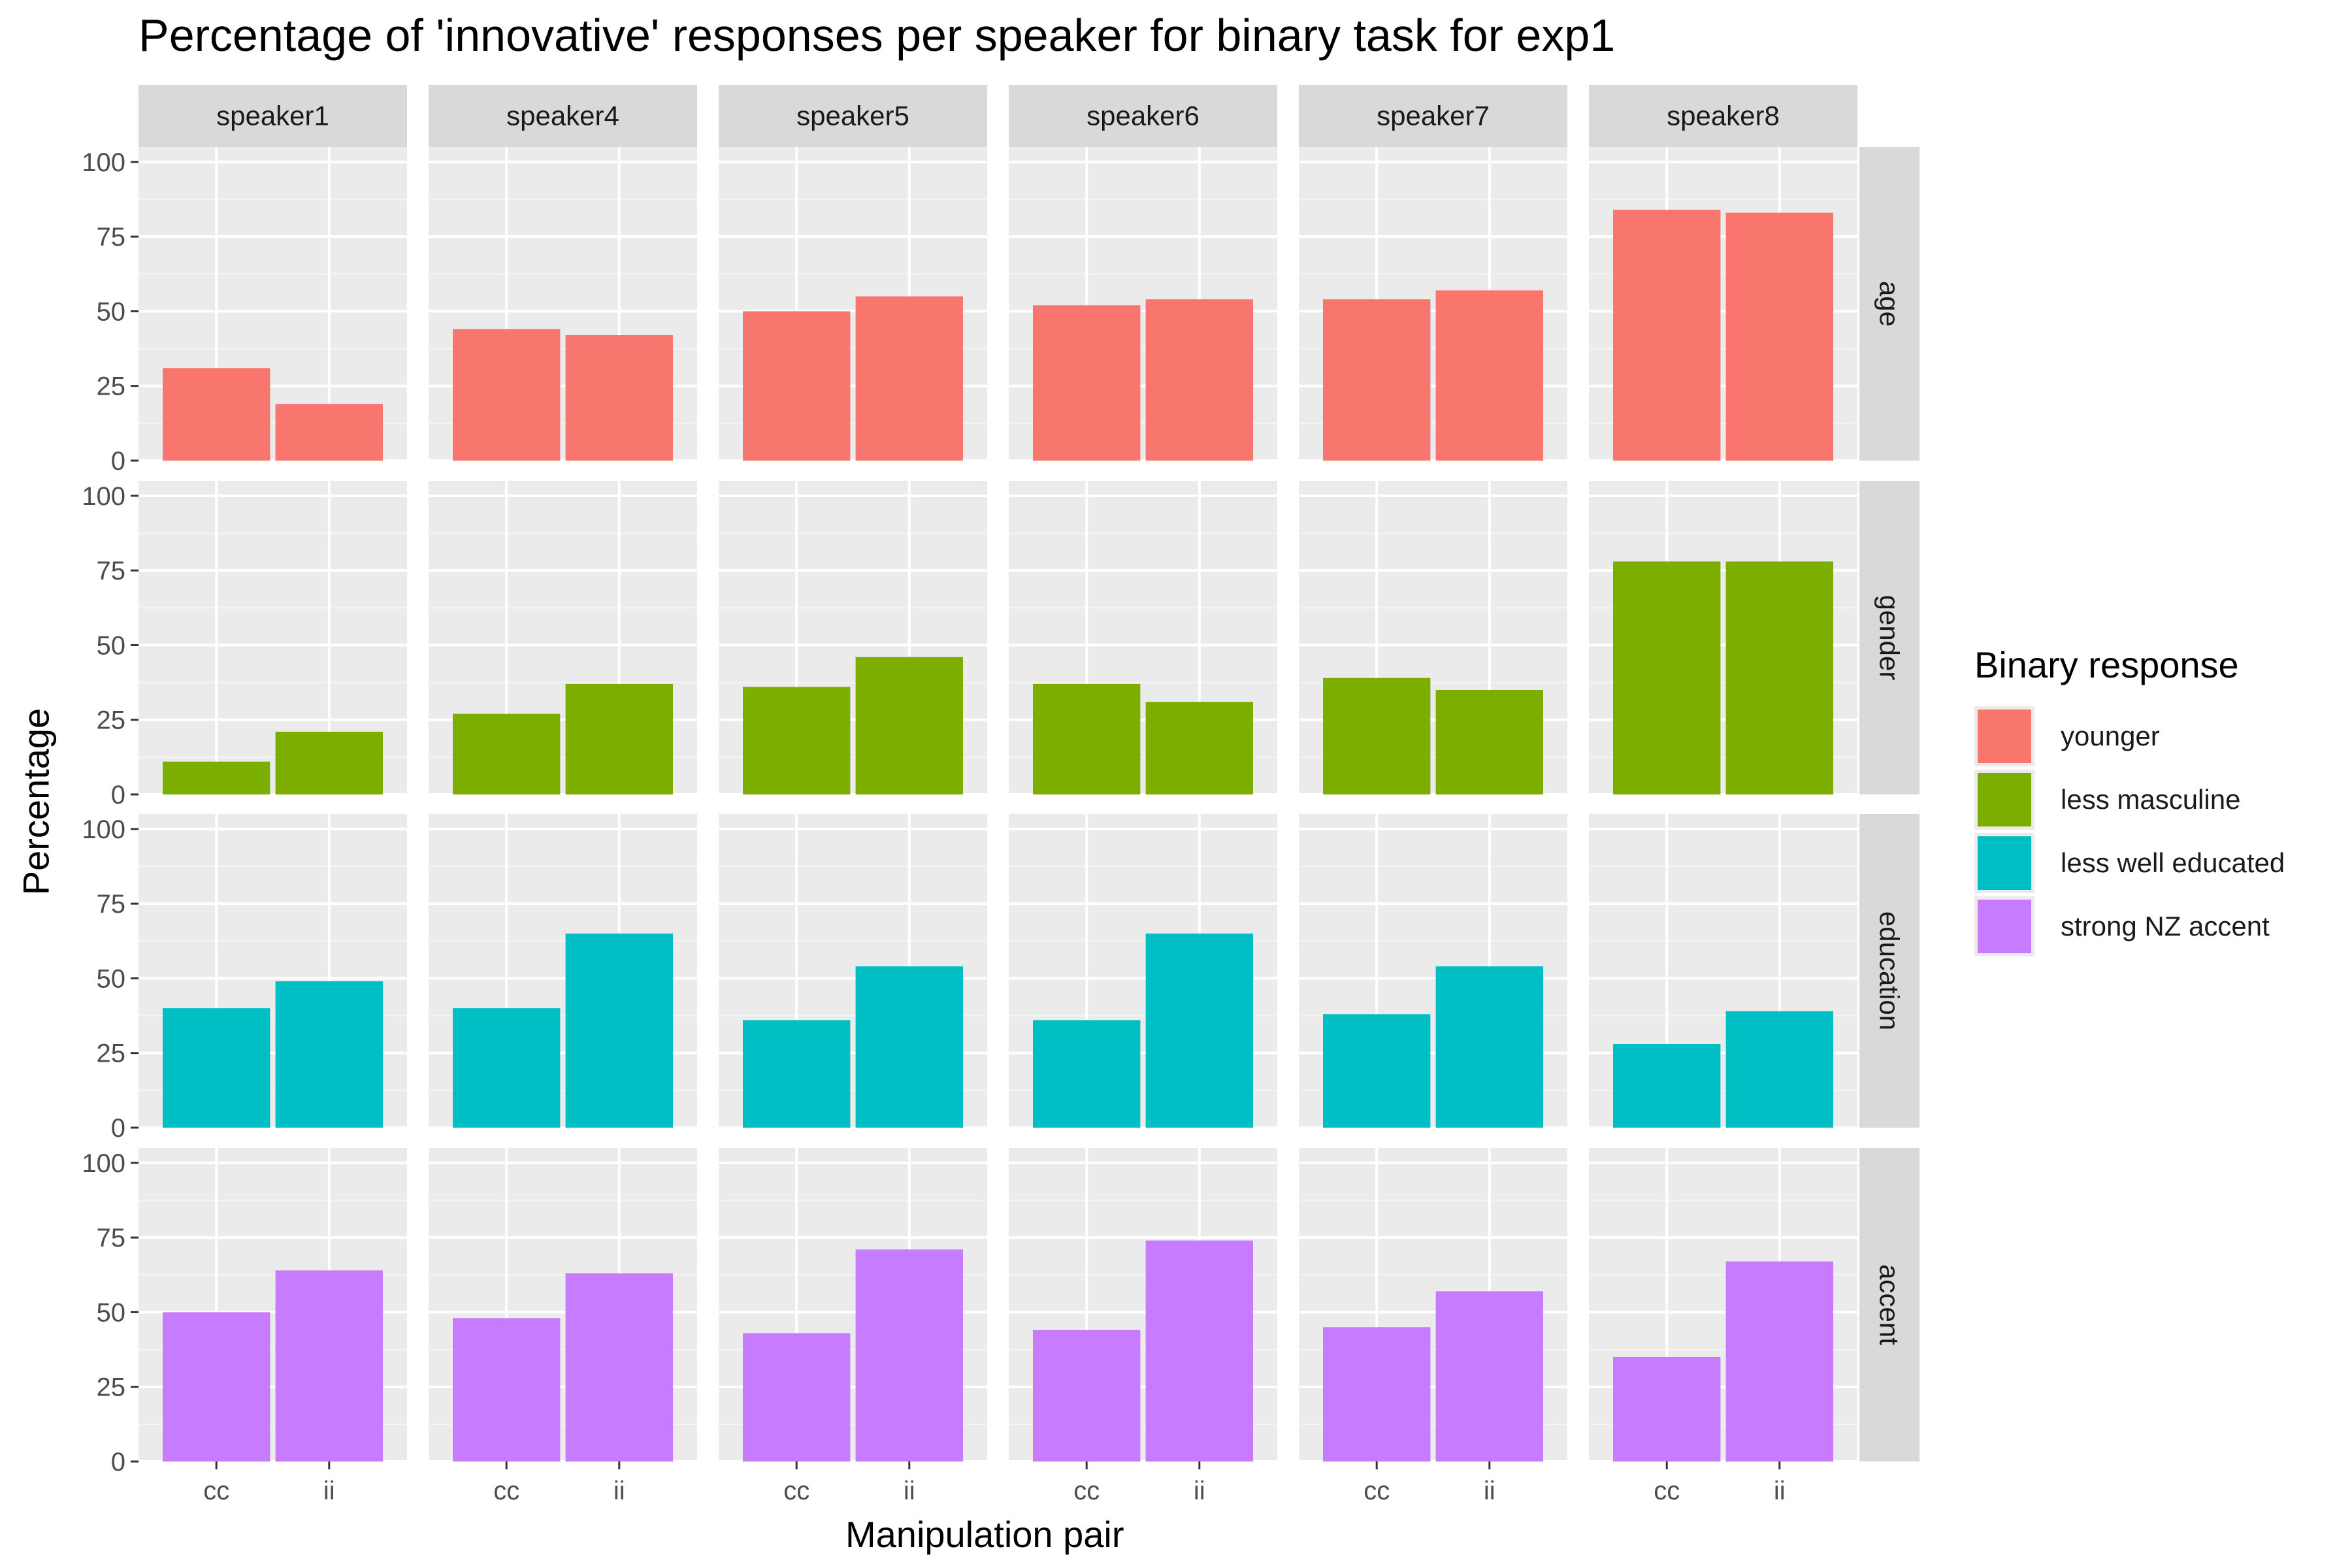 The height and width of the screenshot is (1568, 2352). Describe the element at coordinates (619, 1367) in the screenshot. I see `bar-accent-speaker4-ii` at that location.